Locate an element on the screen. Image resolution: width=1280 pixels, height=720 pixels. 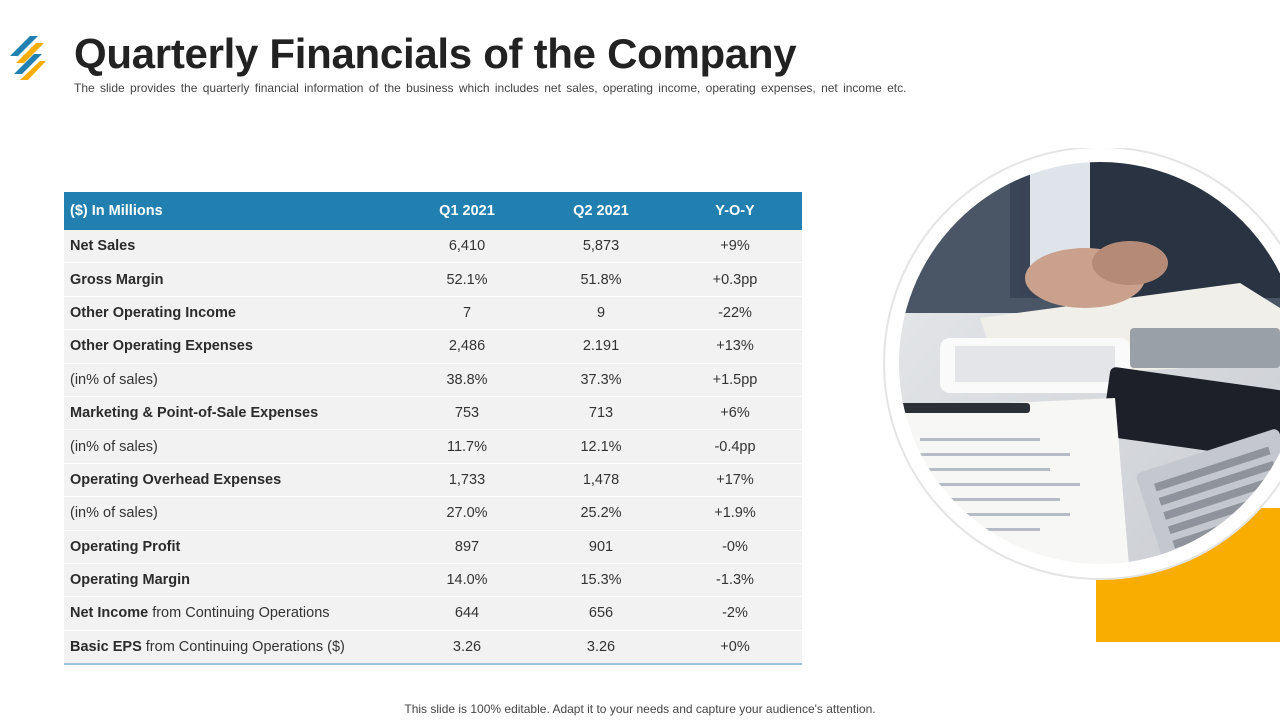
cell-yoy: +9% is located at coordinates (735, 247).